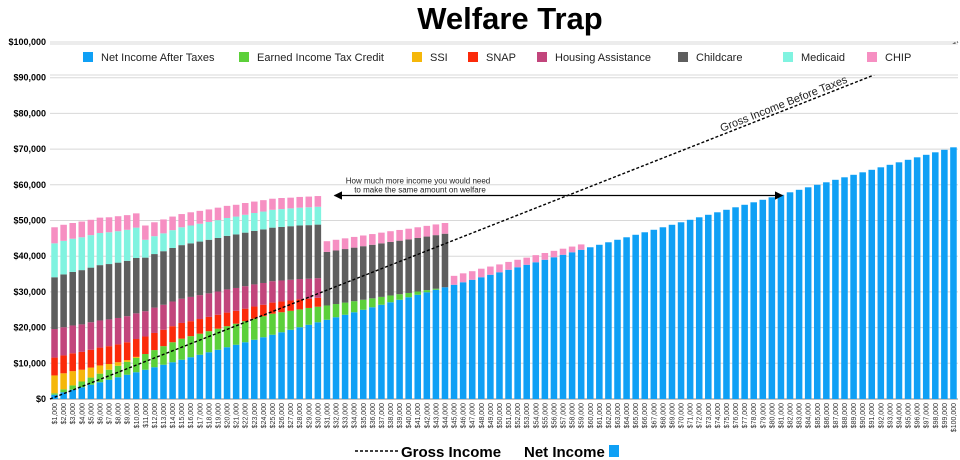 The width and height of the screenshot is (960, 460). What do you see at coordinates (164, 415) in the screenshot?
I see `x-tick-label: $13,000` at bounding box center [164, 415].